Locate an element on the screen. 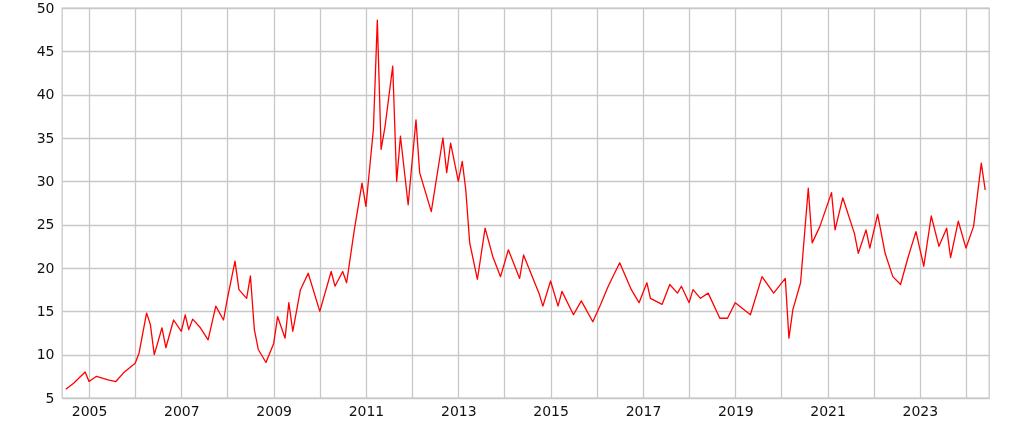 The height and width of the screenshot is (430, 1012). x-tick-label: 2009 is located at coordinates (274, 410).